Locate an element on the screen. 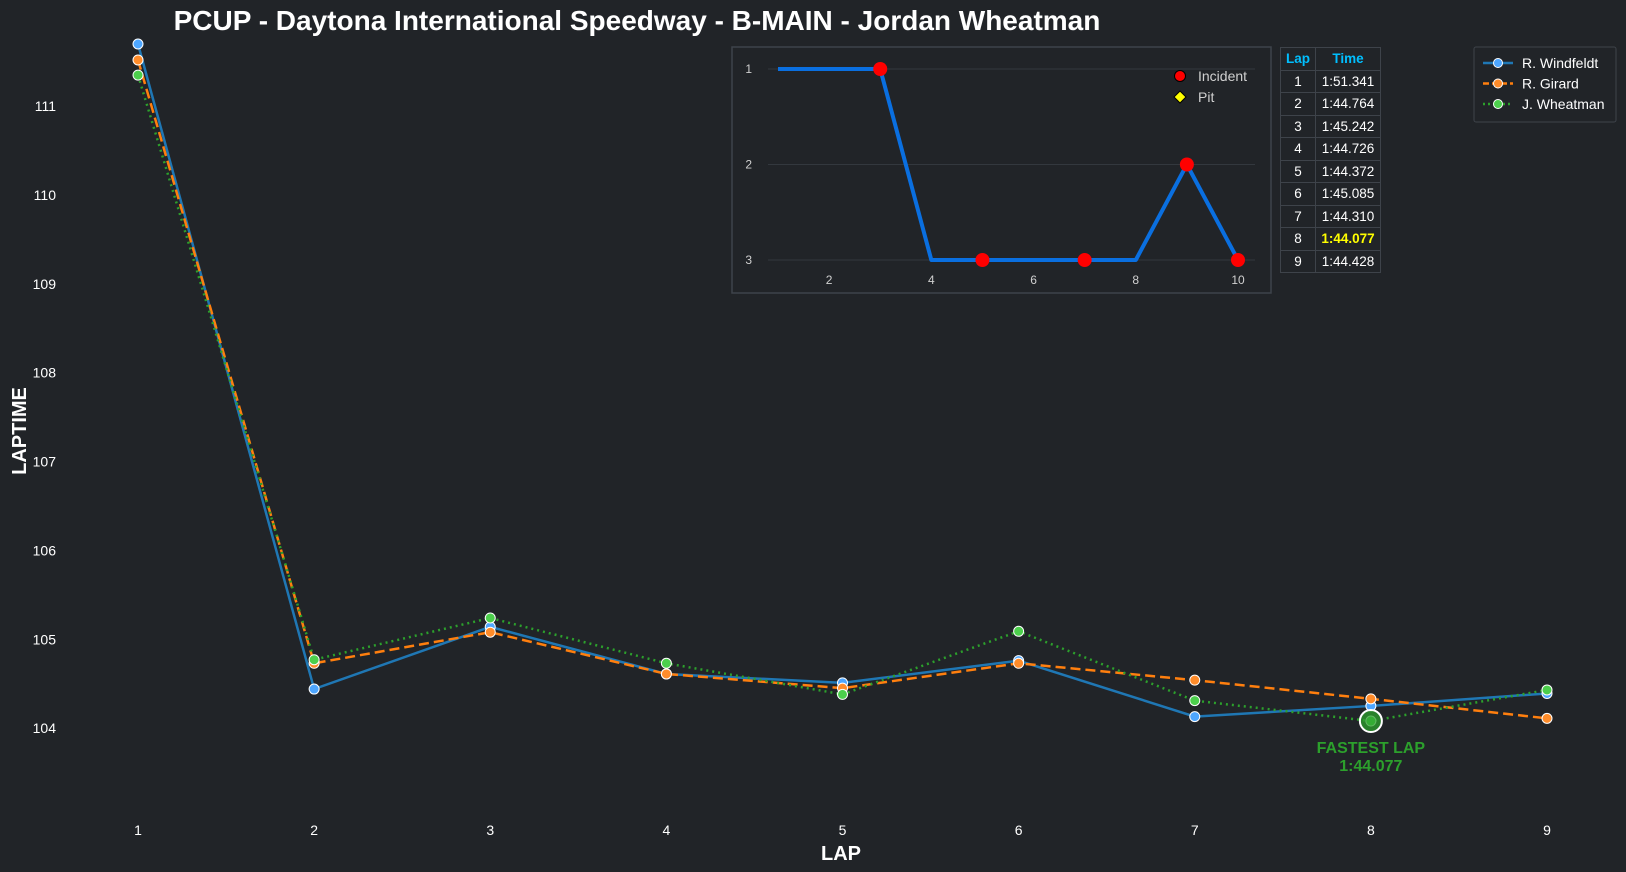 This screenshot has height=872, width=1626. fastest-lap-marker is located at coordinates (1370, 721).